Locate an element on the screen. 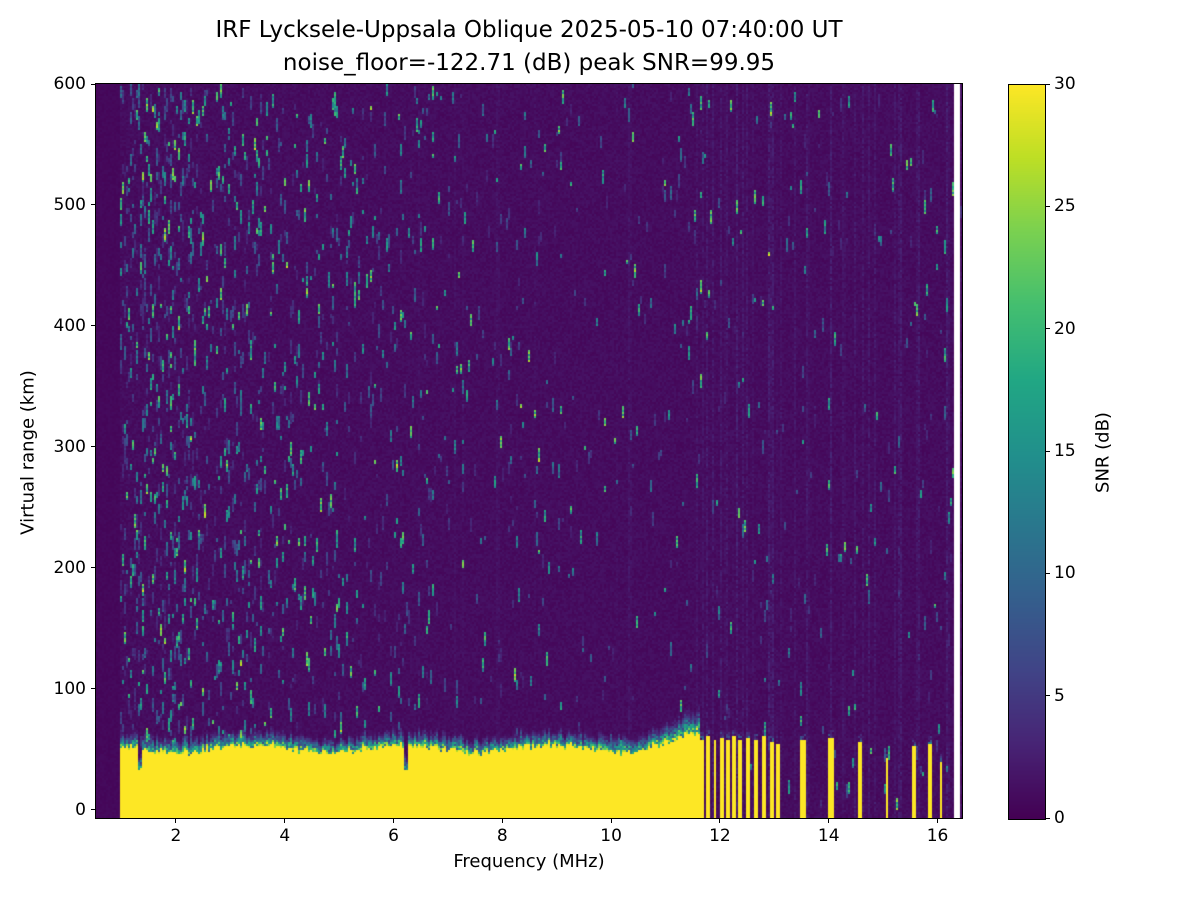 This screenshot has width=1200, height=900. x-tick-label: 6 is located at coordinates (393, 836).